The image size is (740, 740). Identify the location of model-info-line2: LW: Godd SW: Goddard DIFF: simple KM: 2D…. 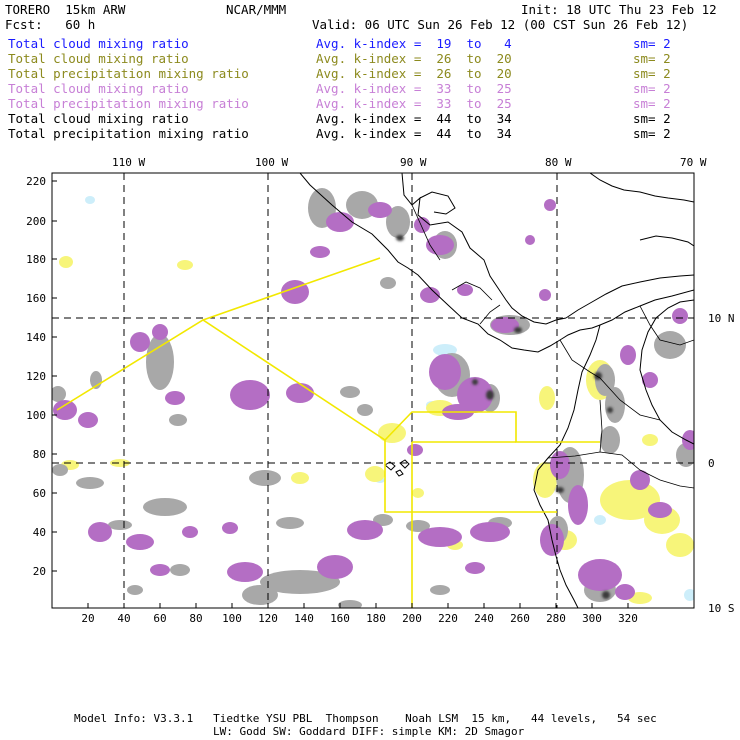
(369, 731).